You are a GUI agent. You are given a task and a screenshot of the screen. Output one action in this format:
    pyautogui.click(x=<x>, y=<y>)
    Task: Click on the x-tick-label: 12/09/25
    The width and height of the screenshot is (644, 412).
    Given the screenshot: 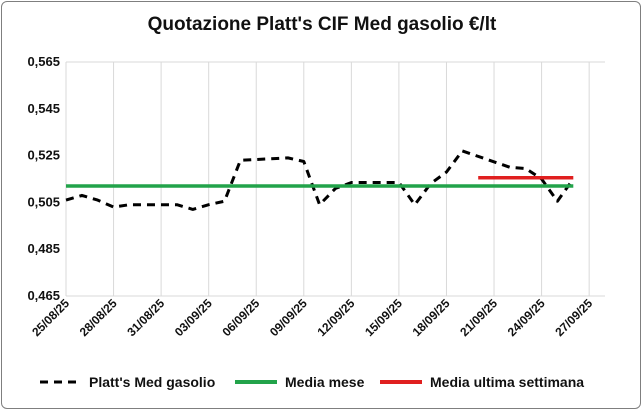 What is the action you would take?
    pyautogui.click(x=336, y=317)
    